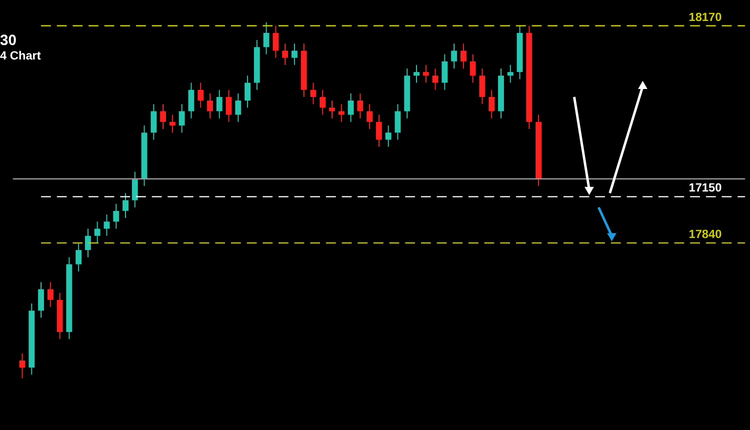 The height and width of the screenshot is (430, 750). What do you see at coordinates (705, 187) in the screenshot?
I see `text: 17150` at bounding box center [705, 187].